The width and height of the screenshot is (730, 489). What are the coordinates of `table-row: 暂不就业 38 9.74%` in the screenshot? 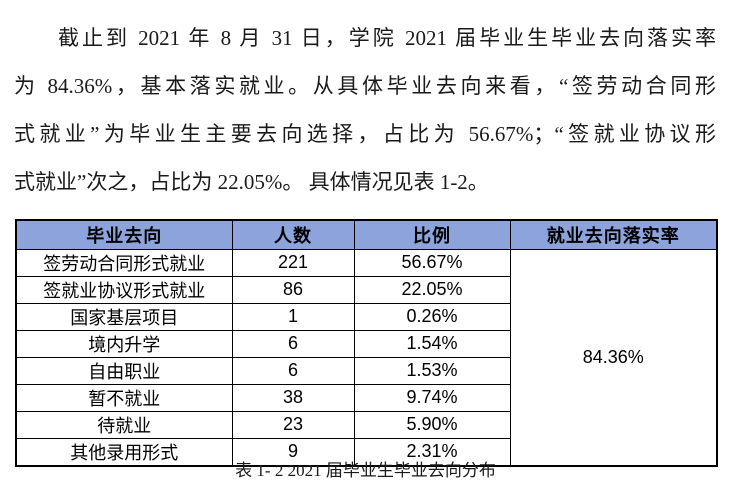 It's located at (366, 397).